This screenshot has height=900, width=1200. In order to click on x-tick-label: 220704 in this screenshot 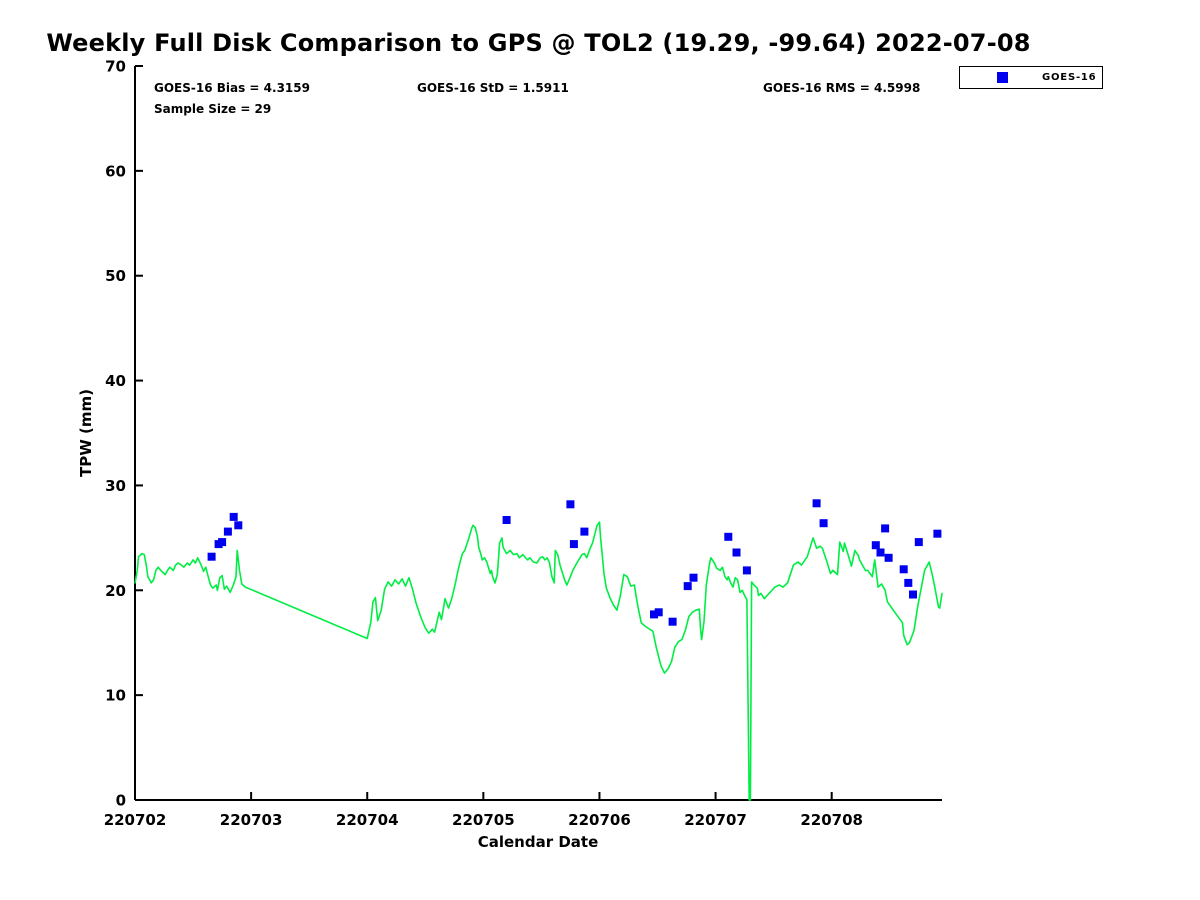, I will do `click(367, 820)`.